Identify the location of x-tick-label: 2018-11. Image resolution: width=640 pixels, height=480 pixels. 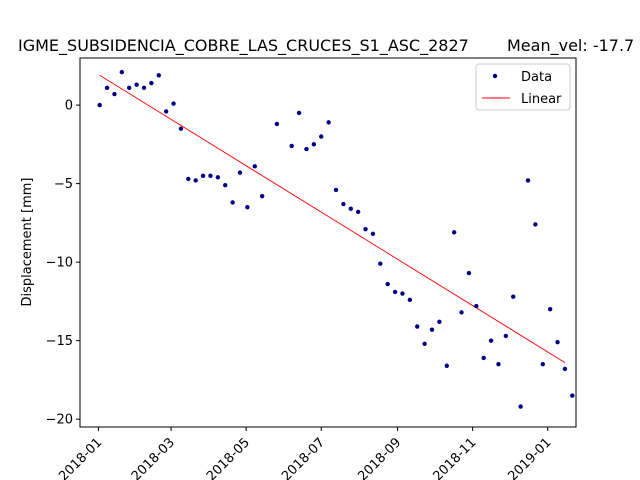
(454, 457).